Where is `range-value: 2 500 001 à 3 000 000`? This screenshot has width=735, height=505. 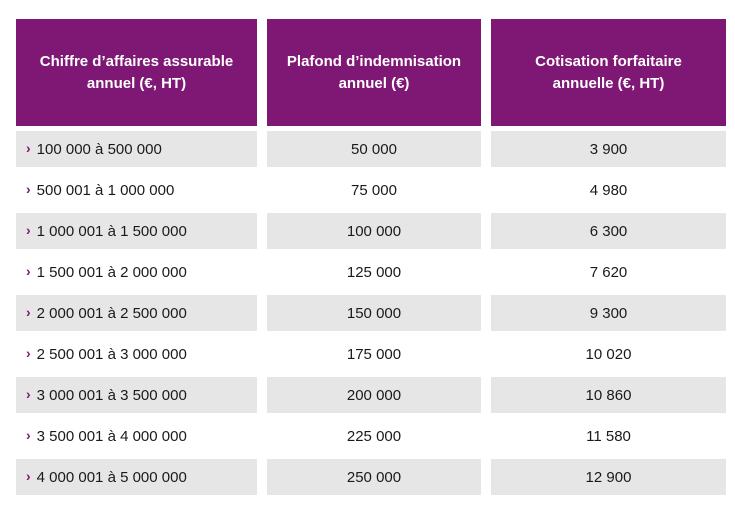 range-value: 2 500 001 à 3 000 000 is located at coordinates (111, 354).